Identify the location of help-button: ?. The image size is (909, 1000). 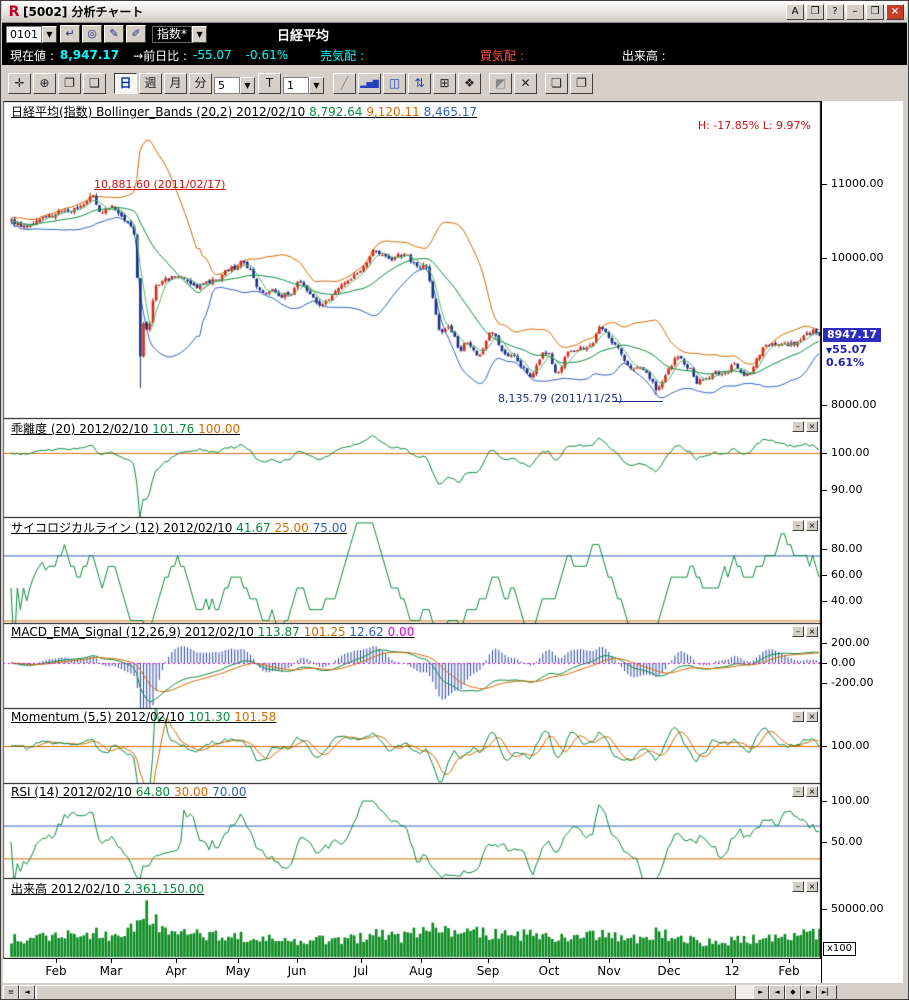
(835, 11).